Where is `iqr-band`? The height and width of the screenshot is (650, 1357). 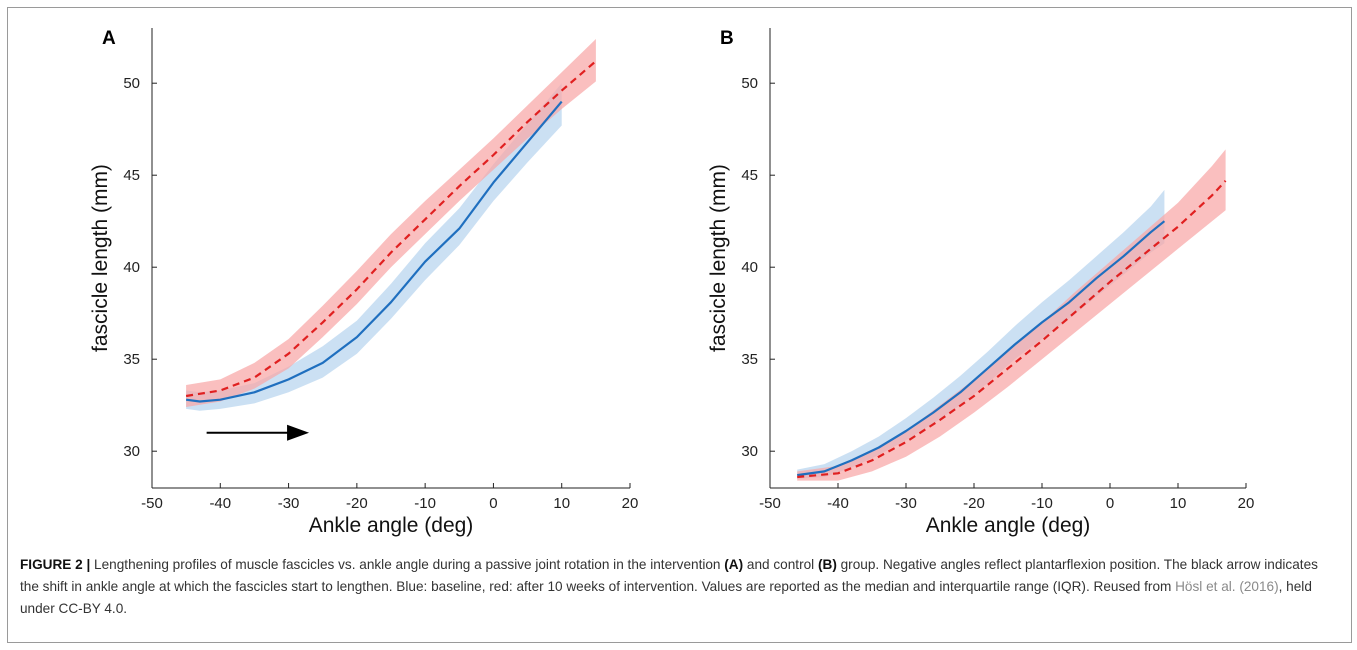
iqr-band is located at coordinates (981, 334).